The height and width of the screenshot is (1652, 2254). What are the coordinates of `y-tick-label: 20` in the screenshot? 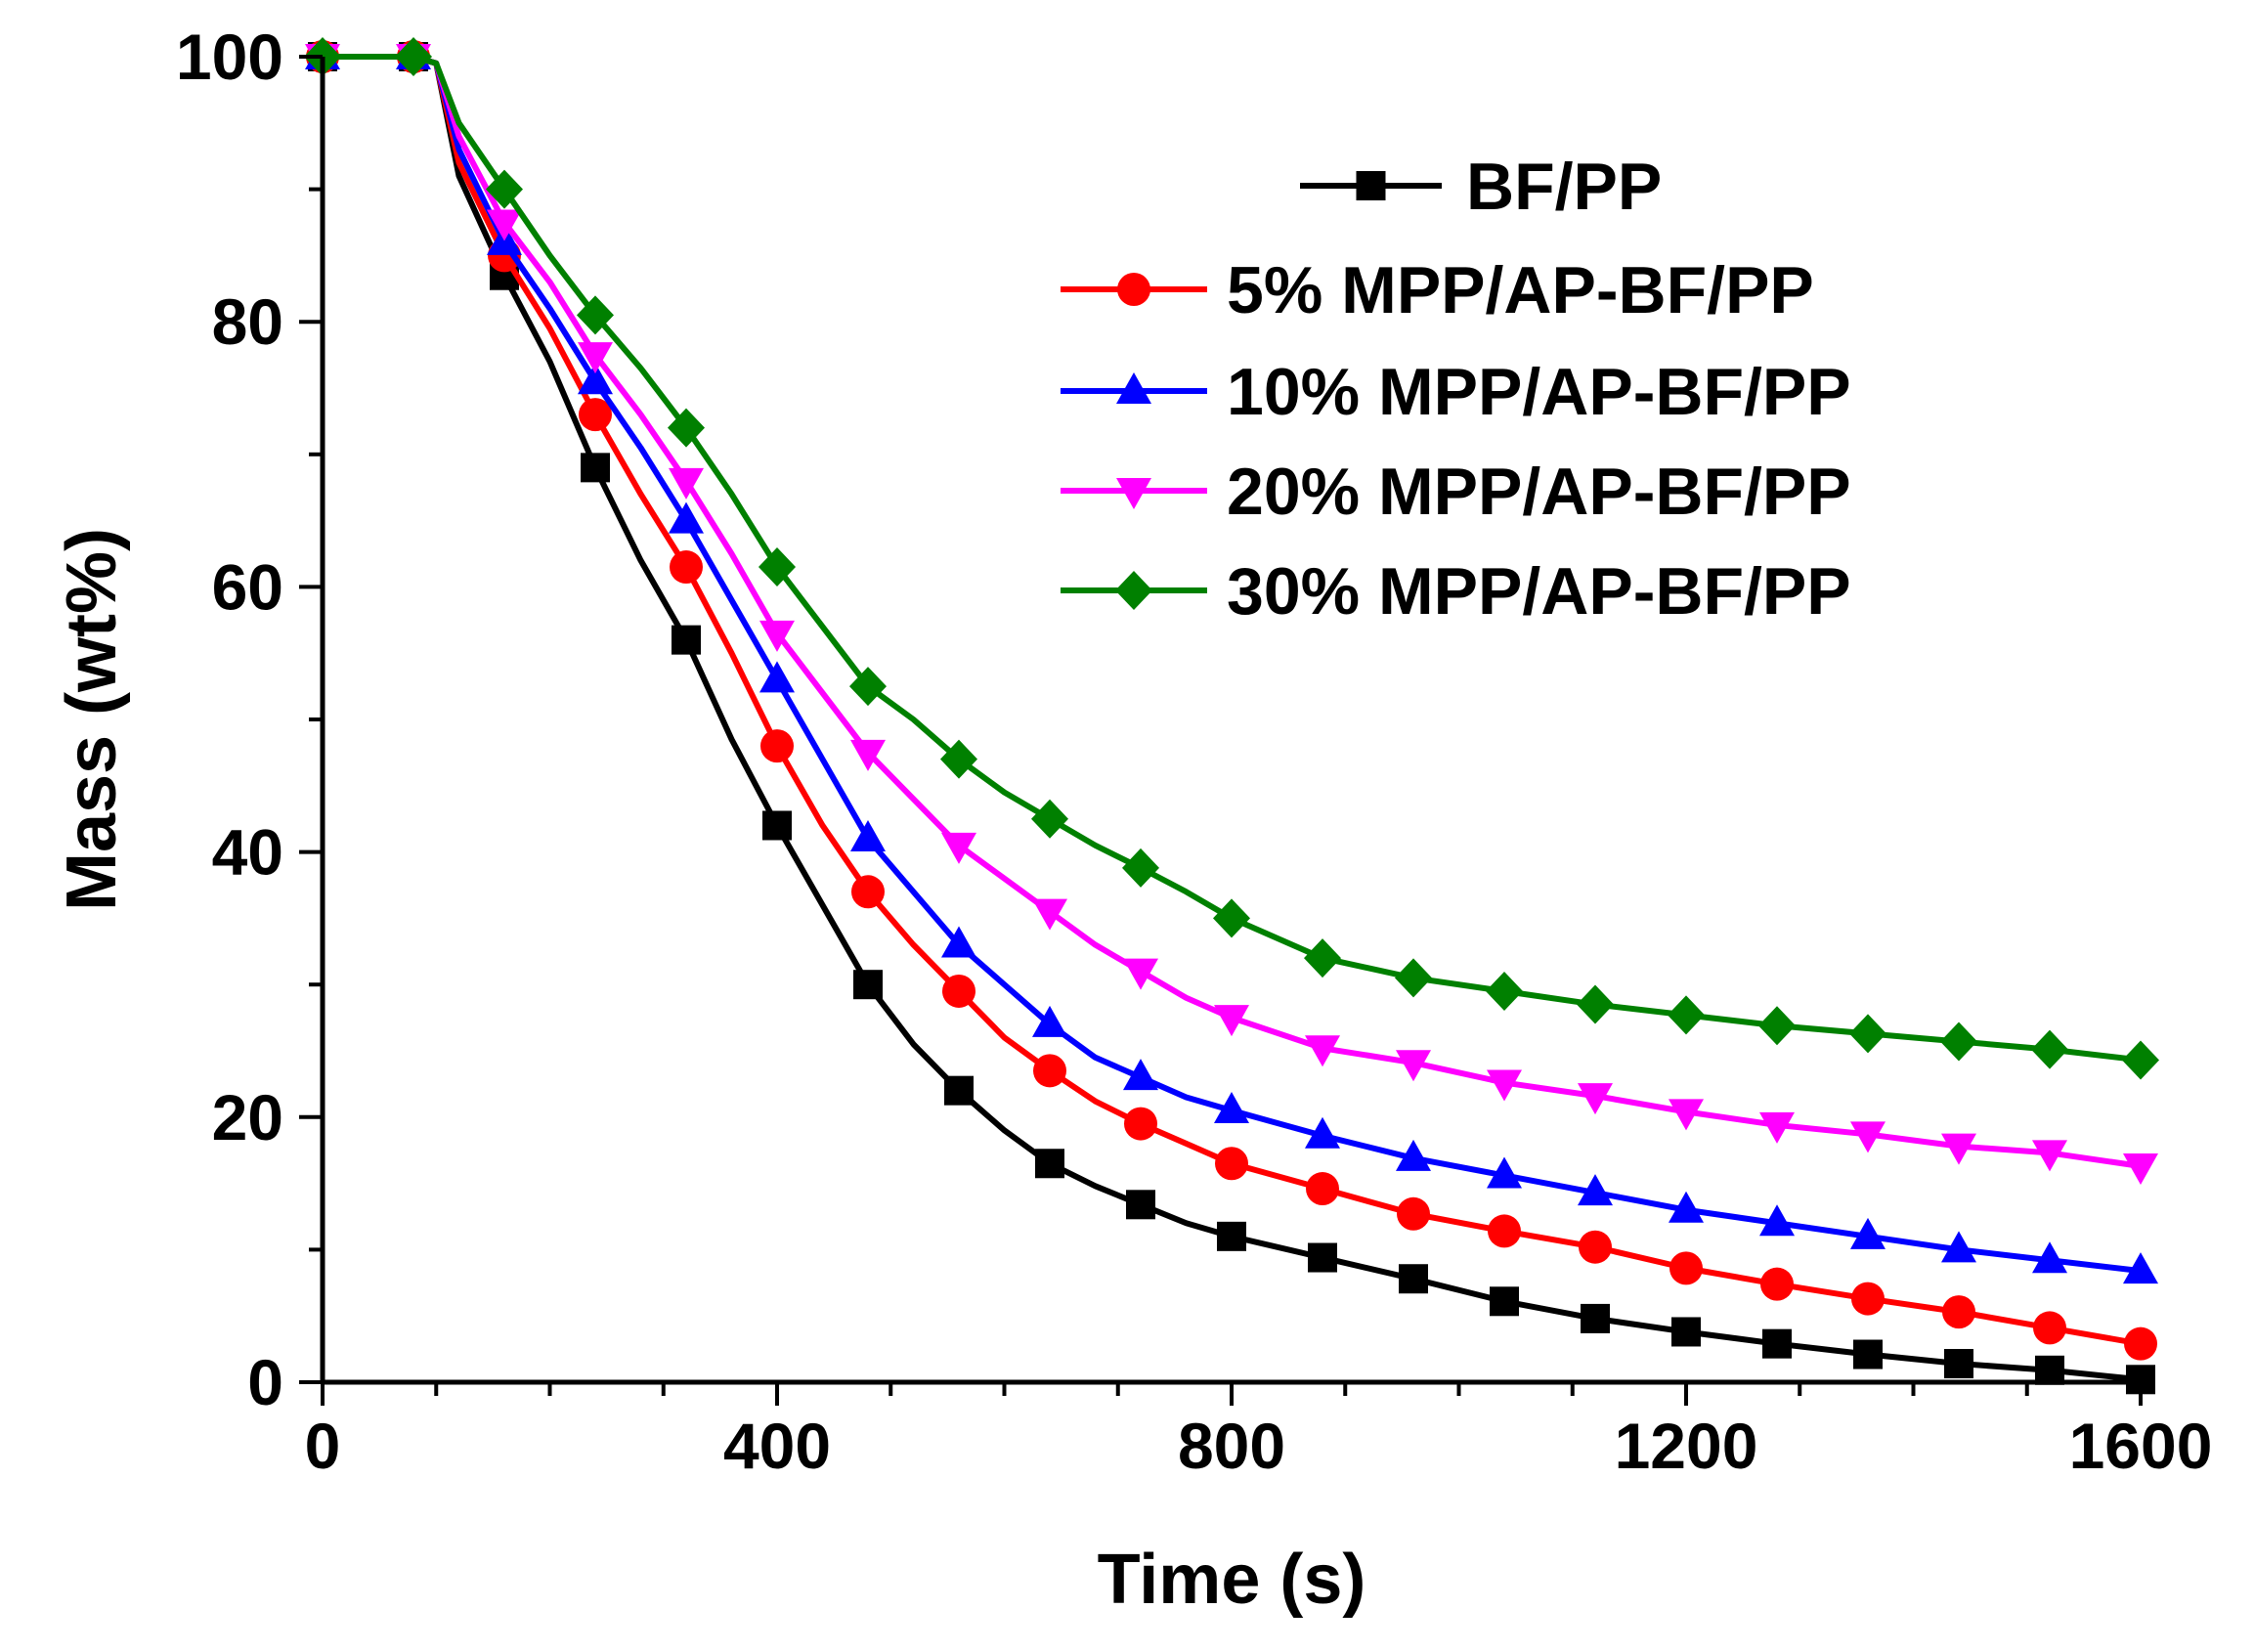 It's located at (247, 1117).